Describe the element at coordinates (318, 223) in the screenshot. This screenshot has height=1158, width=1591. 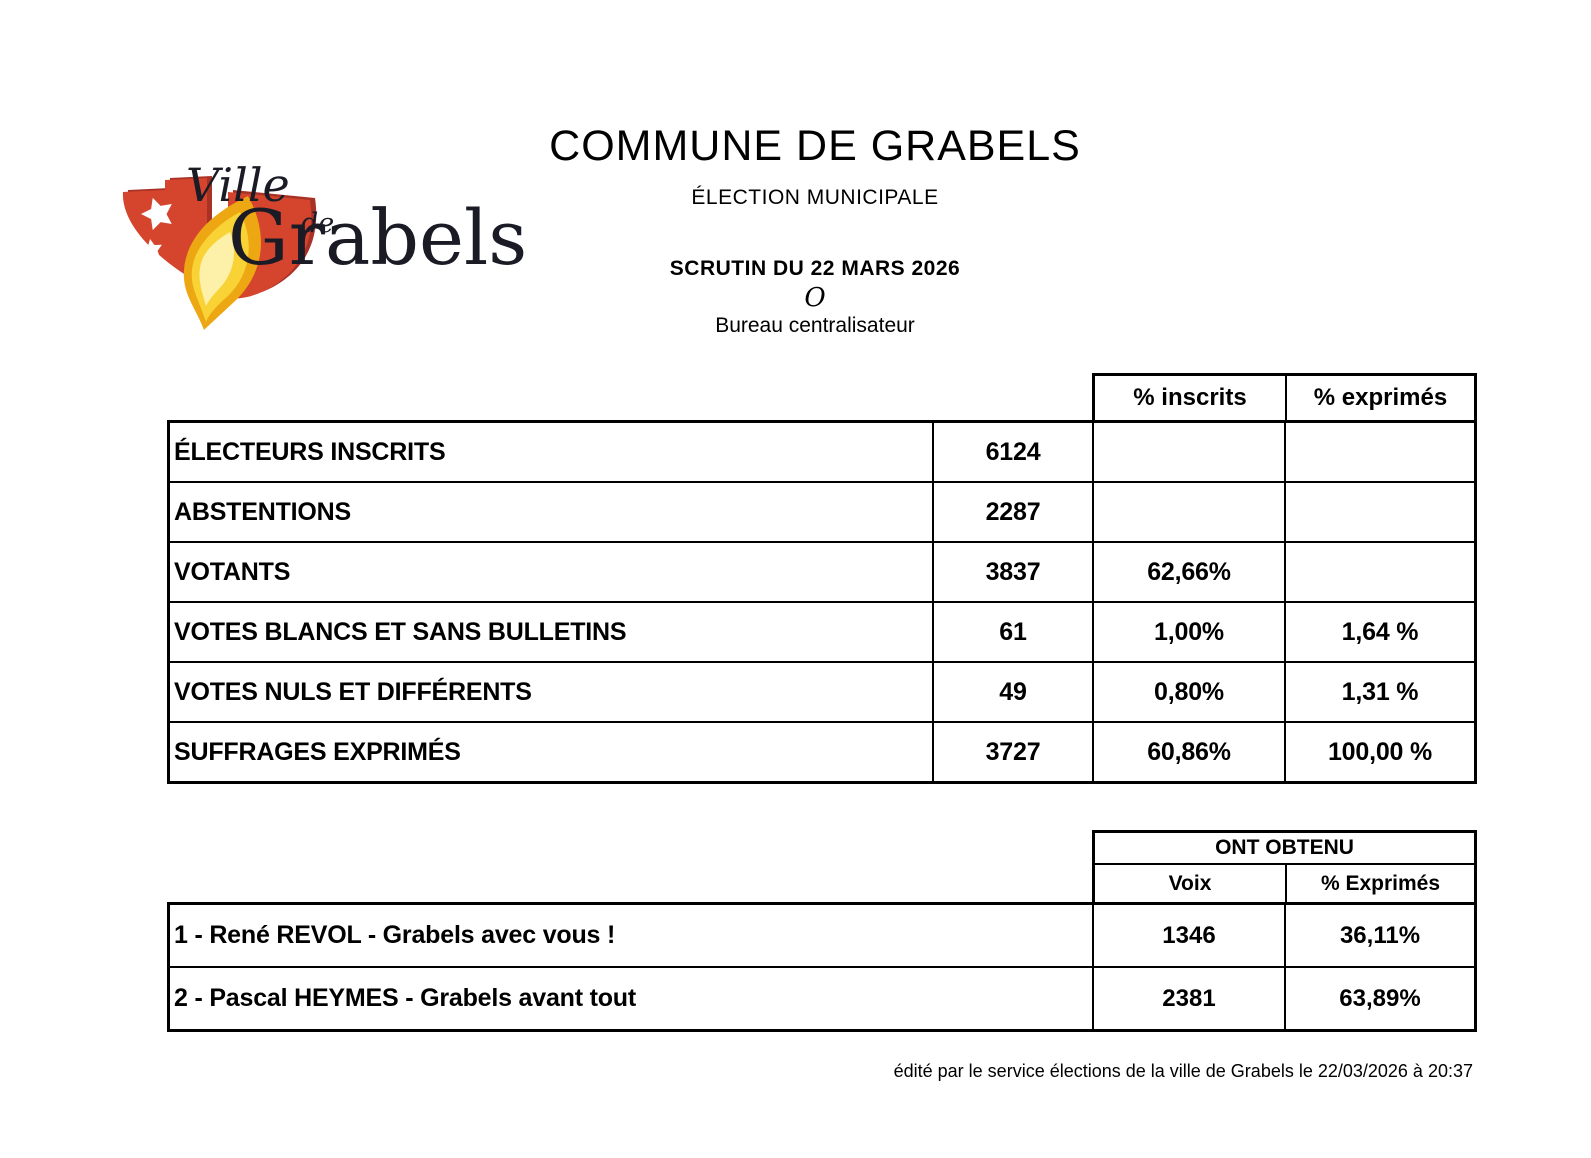
I see `logo-text-de: de` at that location.